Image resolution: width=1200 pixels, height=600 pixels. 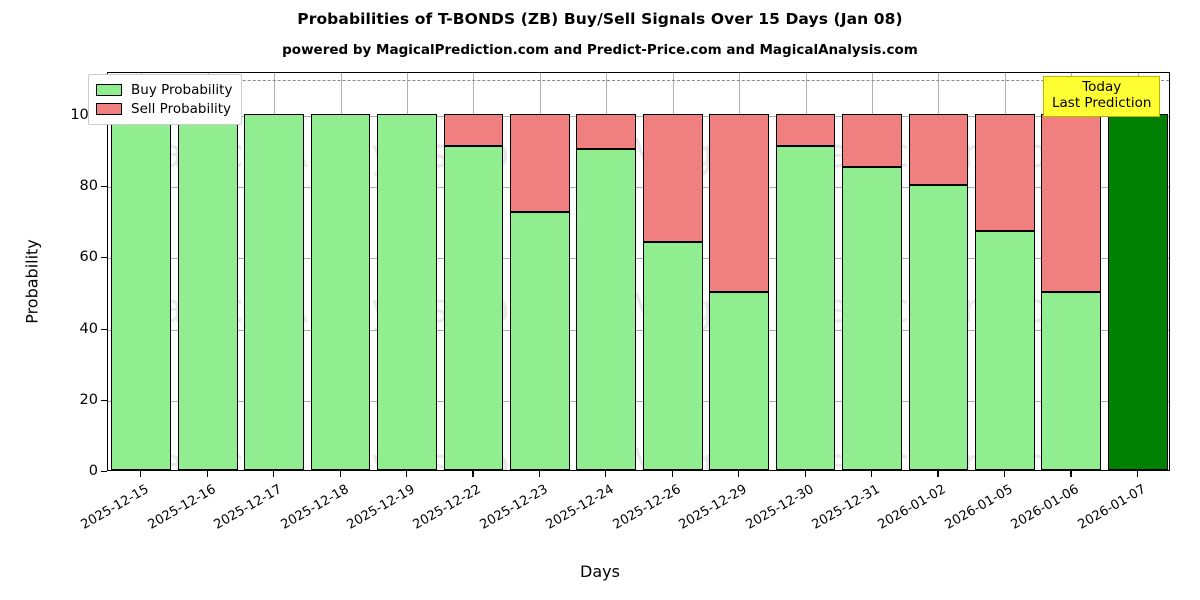 What do you see at coordinates (88, 186) in the screenshot?
I see `y-axis-tick-label: 80` at bounding box center [88, 186].